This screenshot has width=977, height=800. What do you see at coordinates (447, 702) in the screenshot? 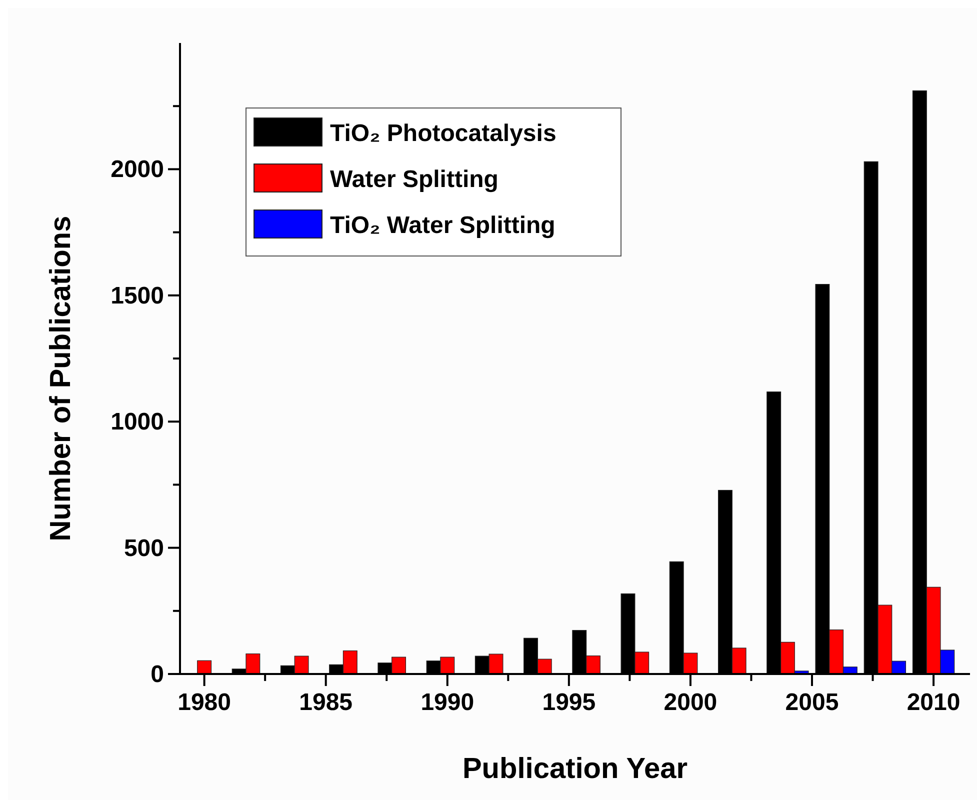
I see `x-tick-label: 1990` at bounding box center [447, 702].